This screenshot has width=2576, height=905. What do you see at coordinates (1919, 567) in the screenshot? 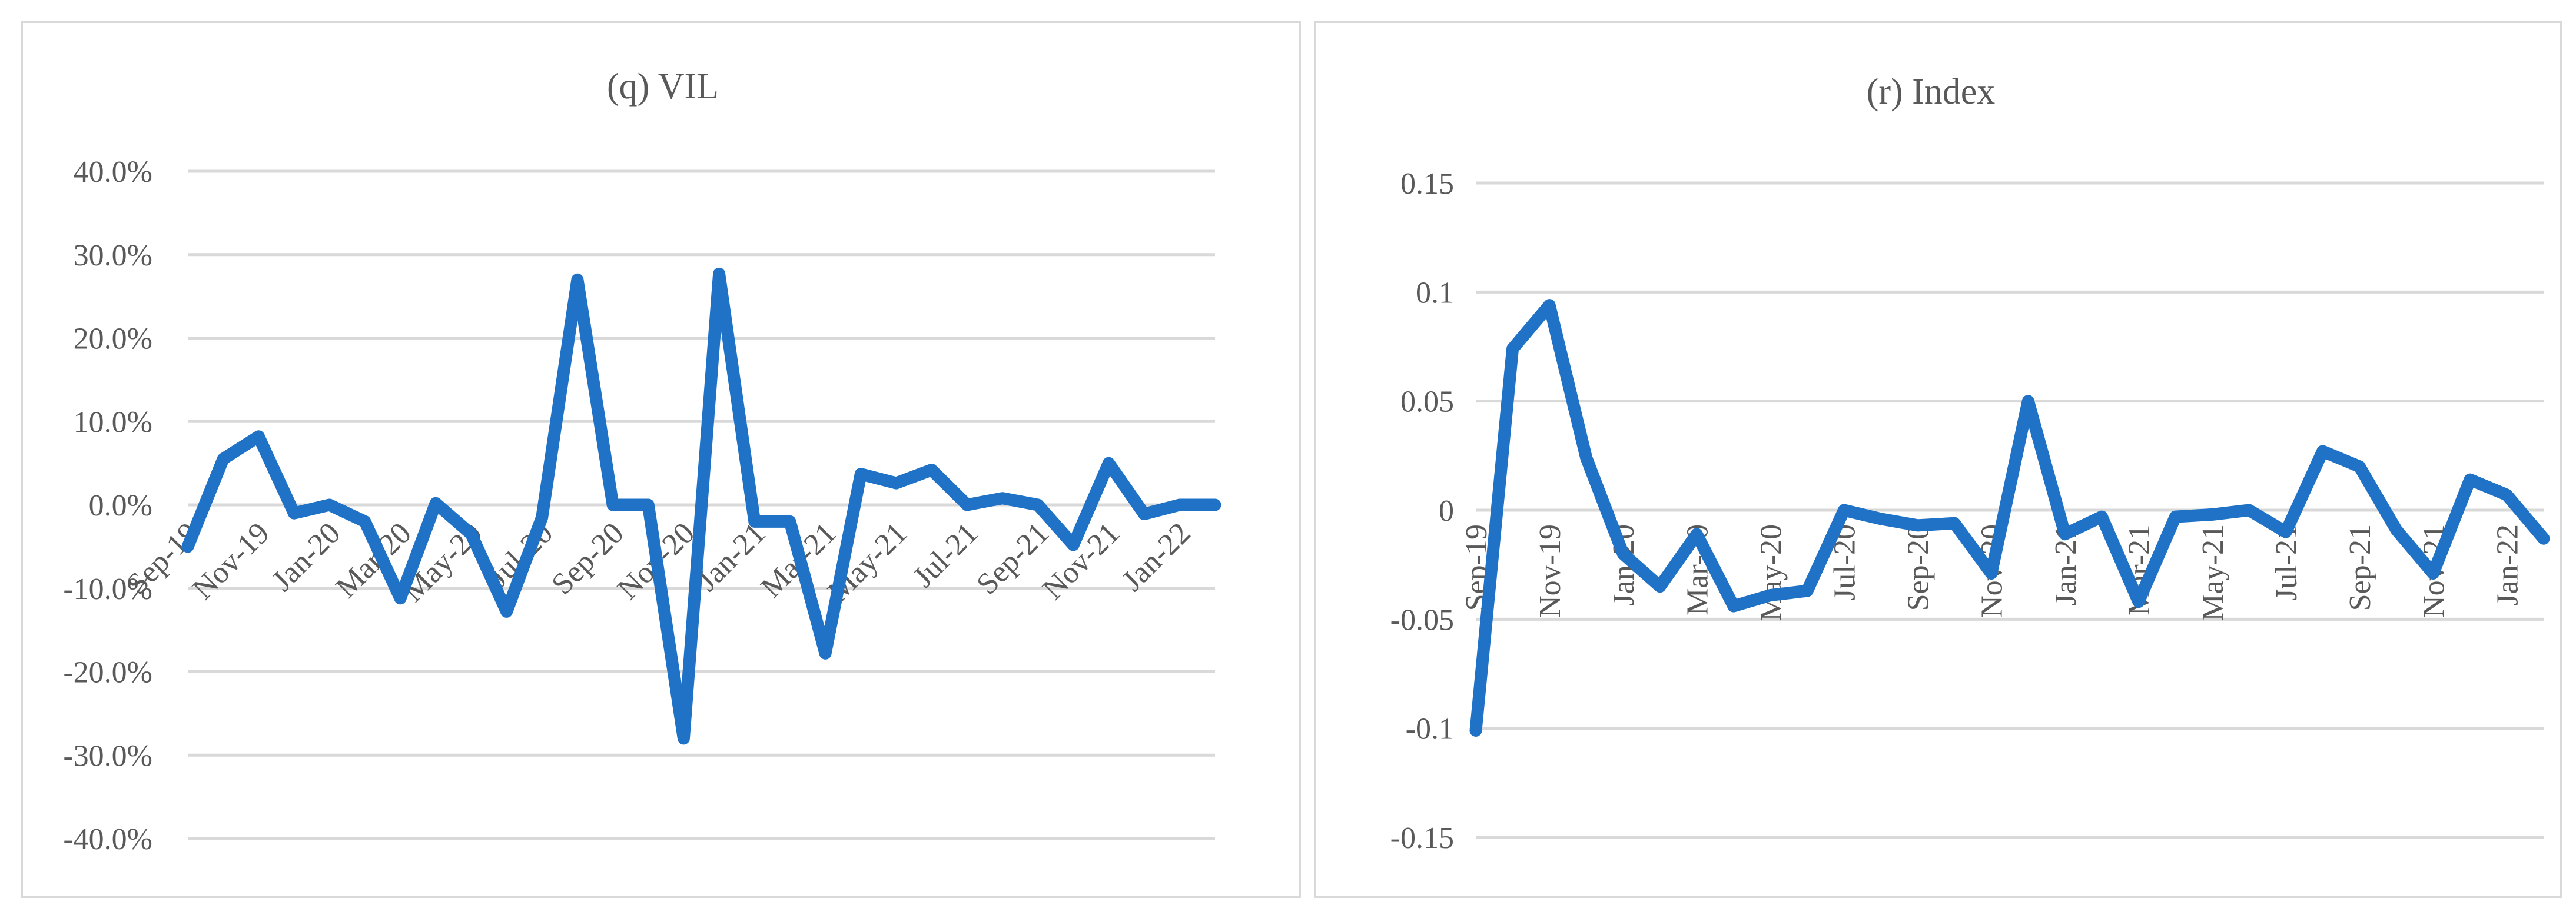
I see `x-tick-label: Sep-20` at bounding box center [1919, 567].